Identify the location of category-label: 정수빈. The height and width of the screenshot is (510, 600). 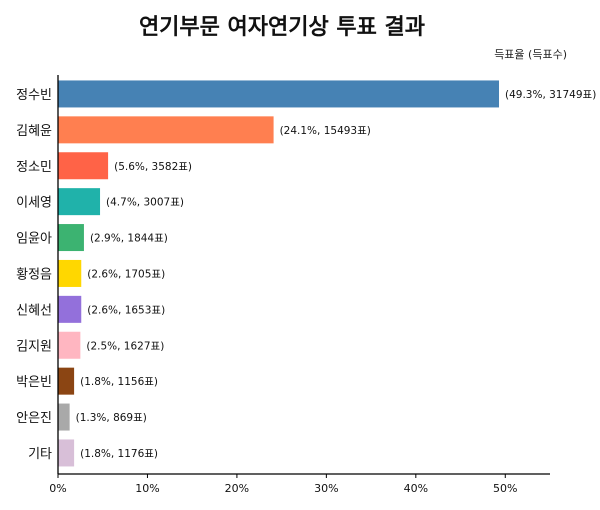
(34, 95).